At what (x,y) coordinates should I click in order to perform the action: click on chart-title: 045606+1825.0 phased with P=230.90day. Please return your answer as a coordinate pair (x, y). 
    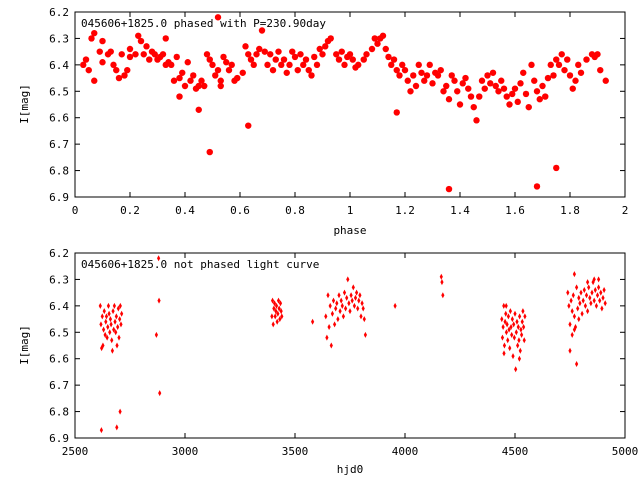
    Looking at the image, I should click on (203, 23).